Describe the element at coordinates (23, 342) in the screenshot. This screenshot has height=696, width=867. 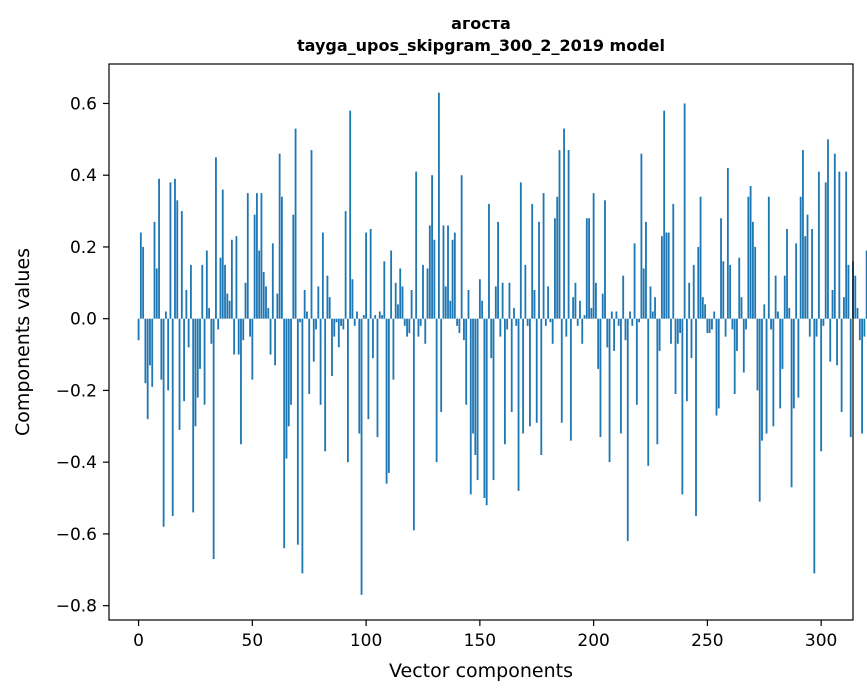
I see `y-axis-label: Components values` at that location.